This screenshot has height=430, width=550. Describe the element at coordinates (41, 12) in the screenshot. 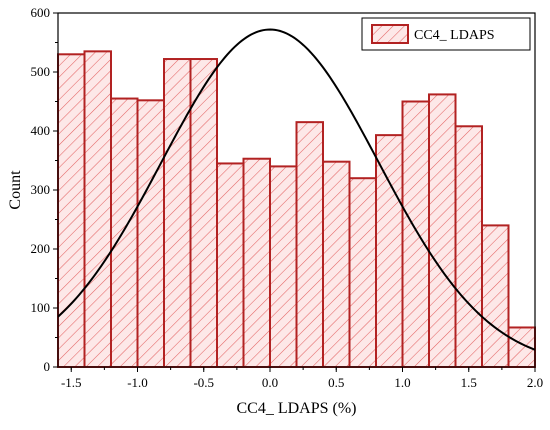

I see `y-tick-label: 600` at that location.